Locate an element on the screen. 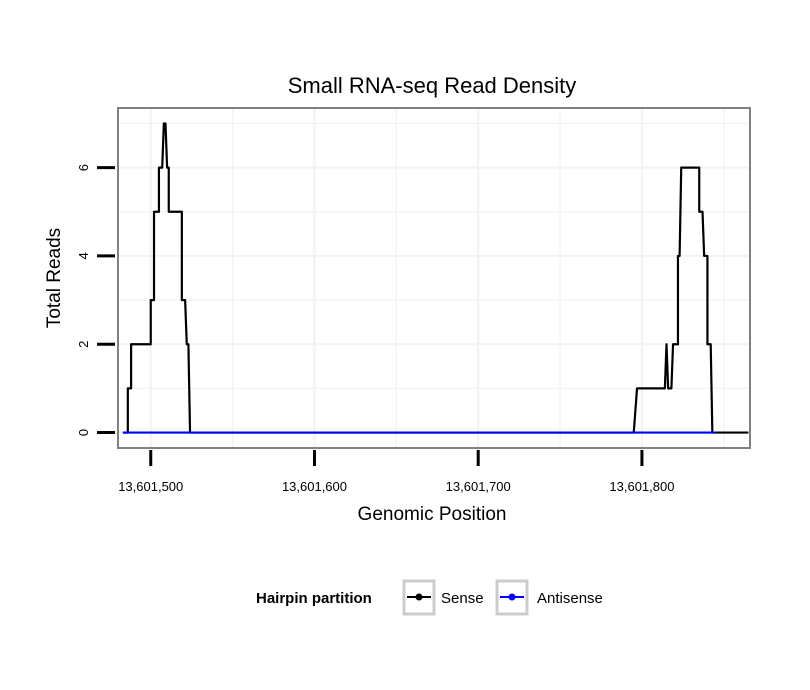 The width and height of the screenshot is (810, 690). x-tick-label: 13,601,800 is located at coordinates (641, 486).